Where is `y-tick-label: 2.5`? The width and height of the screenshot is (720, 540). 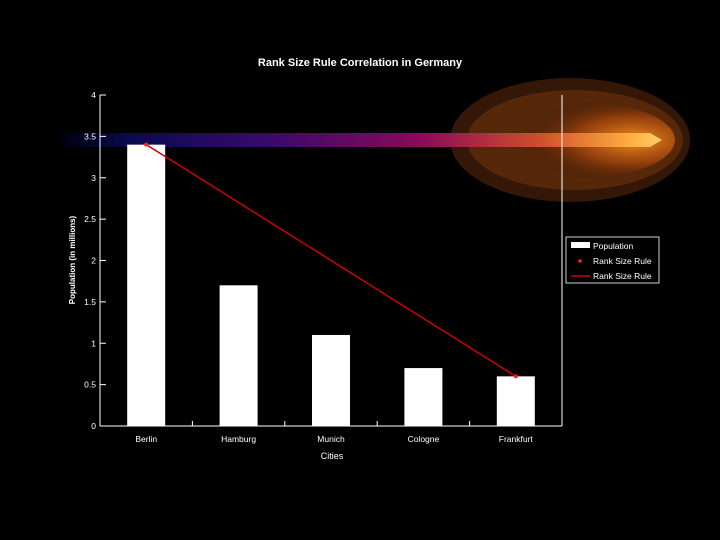 y-tick-label: 2.5 is located at coordinates (90, 219).